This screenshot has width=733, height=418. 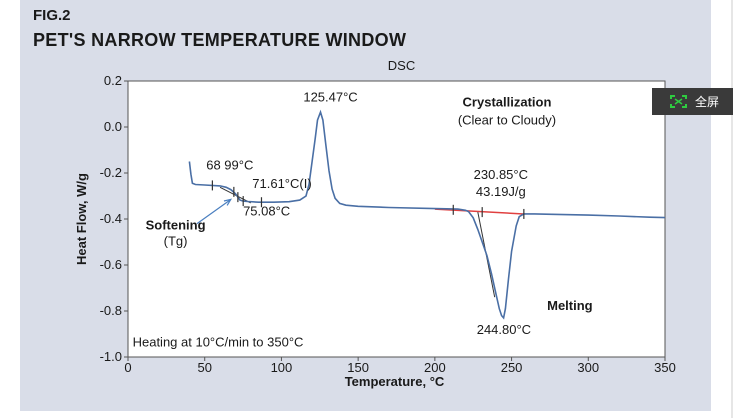 What do you see at coordinates (218, 342) in the screenshot?
I see `annotation-label: Heating at 10°C/min to 350°C` at bounding box center [218, 342].